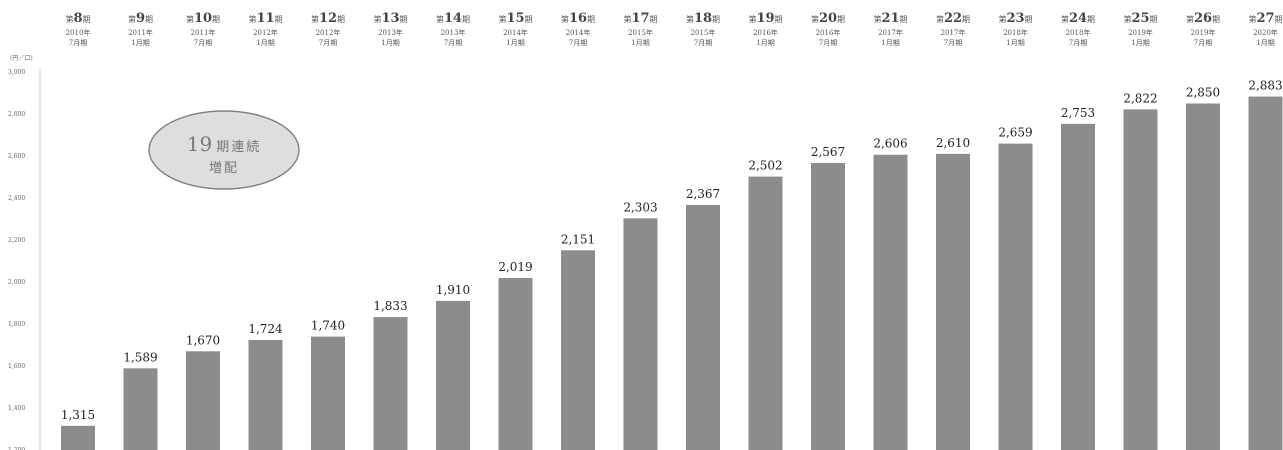 This screenshot has width=1283, height=450. I want to click on bar-value-label: 1,670, so click(203, 340).